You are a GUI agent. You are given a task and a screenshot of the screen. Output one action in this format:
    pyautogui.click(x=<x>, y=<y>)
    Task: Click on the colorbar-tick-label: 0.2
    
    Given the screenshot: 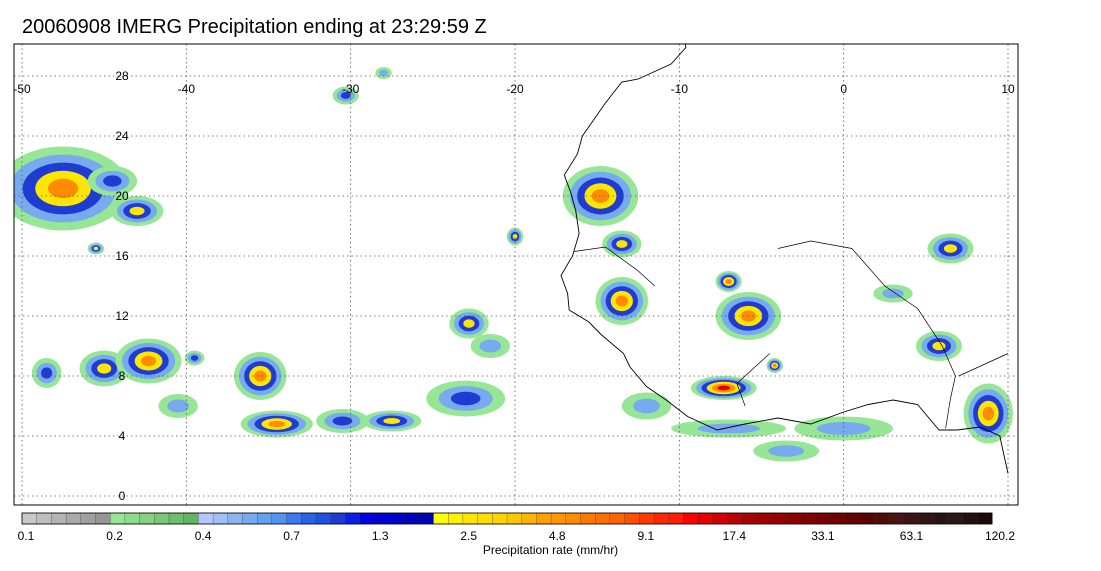 What is the action you would take?
    pyautogui.click(x=114, y=536)
    